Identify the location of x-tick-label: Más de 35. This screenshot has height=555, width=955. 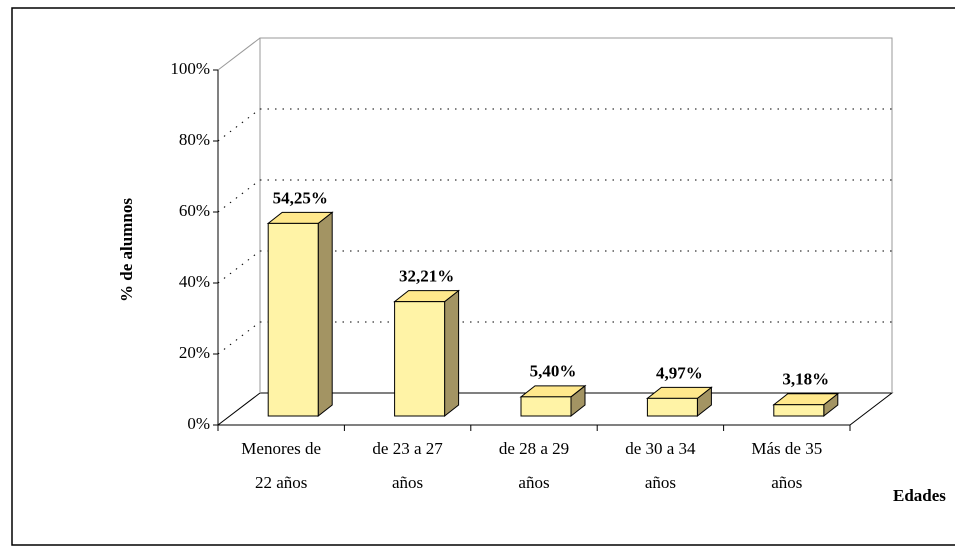
(786, 448).